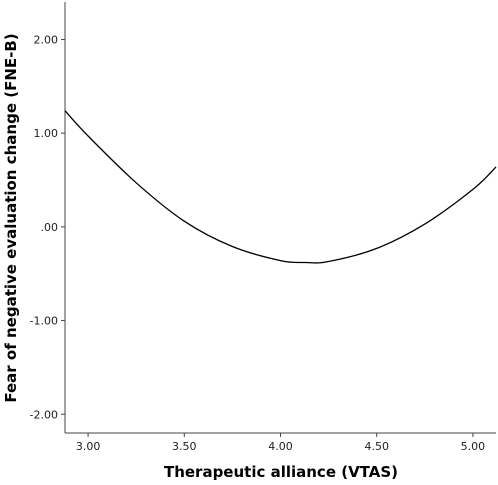 The width and height of the screenshot is (498, 485). I want to click on x-tick-label: 4.50, so click(376, 446).